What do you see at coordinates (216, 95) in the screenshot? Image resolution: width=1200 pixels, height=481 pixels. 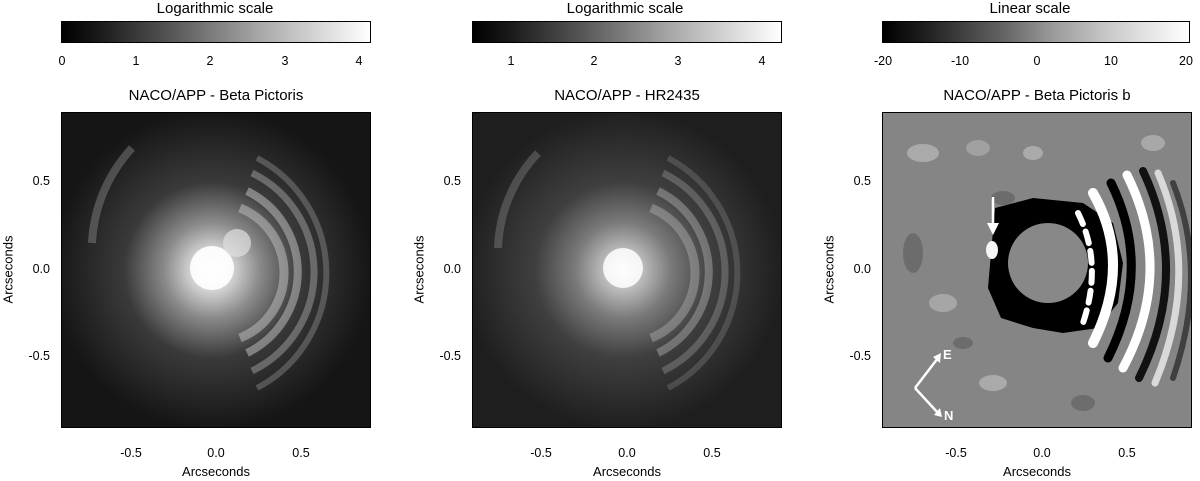 I see `plot-title: NACO/APP - Beta Pictoris` at bounding box center [216, 95].